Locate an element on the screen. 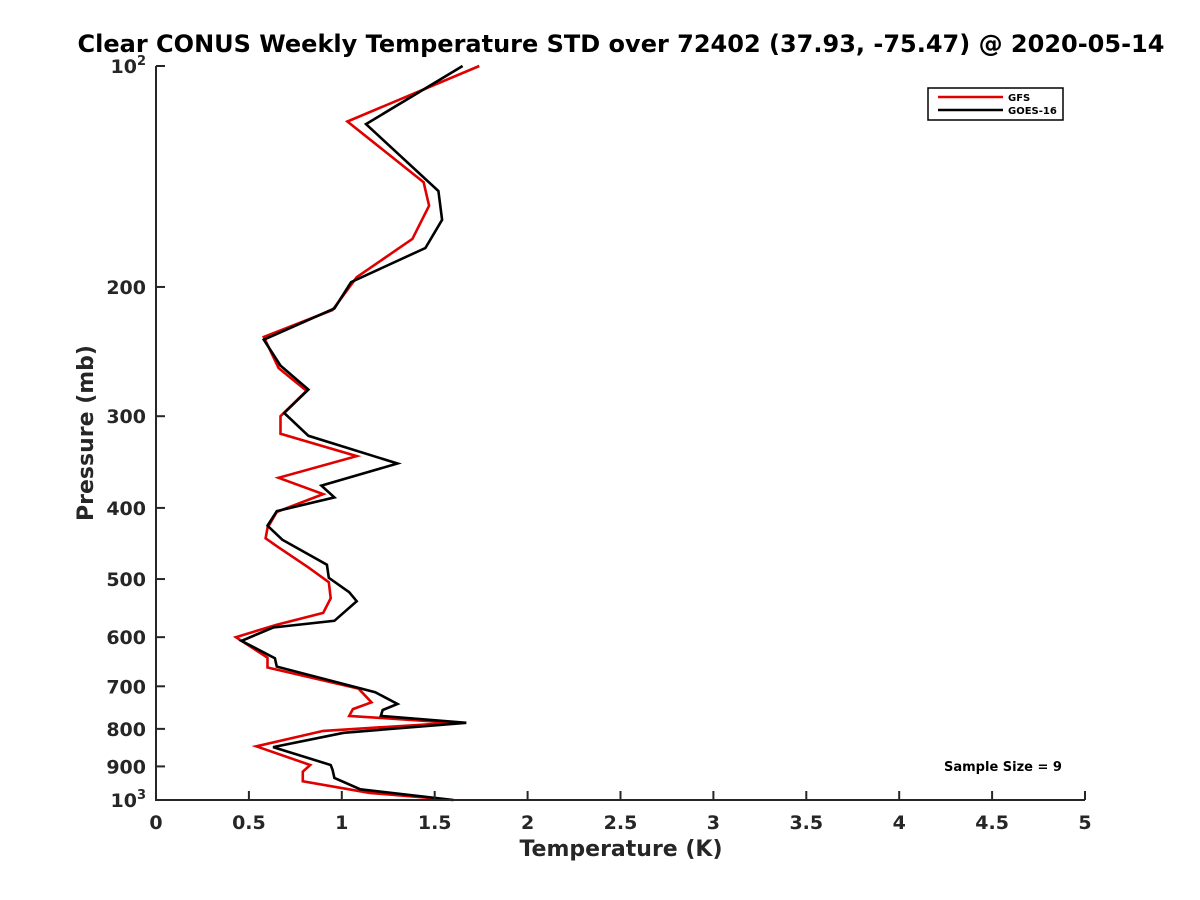 The height and width of the screenshot is (900, 1200). y-tick-label: 900 is located at coordinates (126, 767).